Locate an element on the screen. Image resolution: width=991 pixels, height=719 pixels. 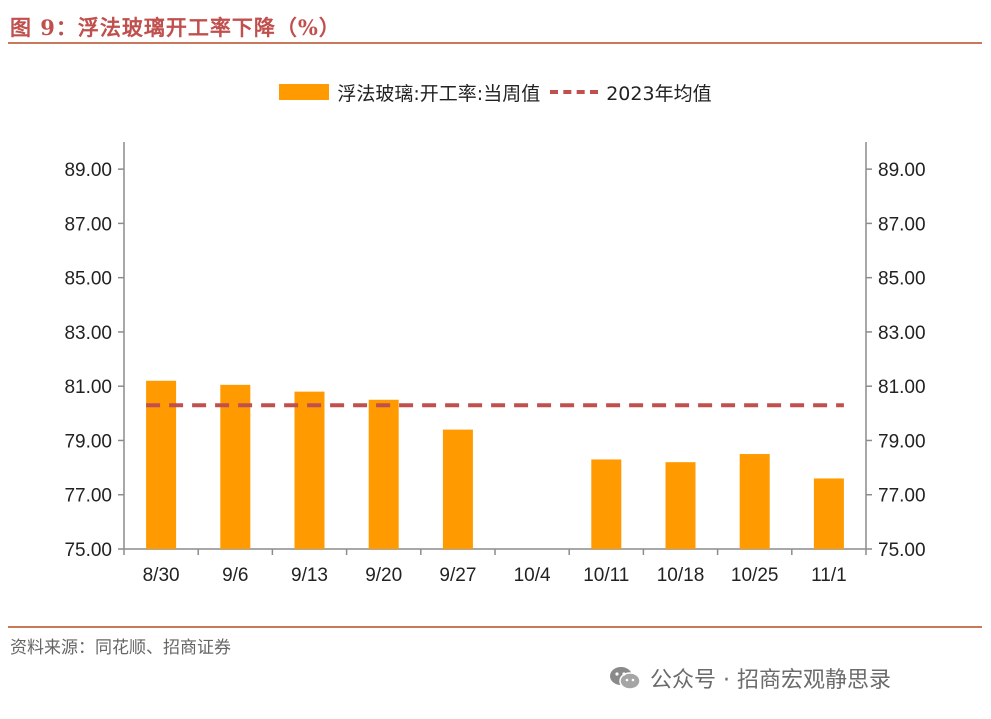
footer-divider is located at coordinates (495, 627).